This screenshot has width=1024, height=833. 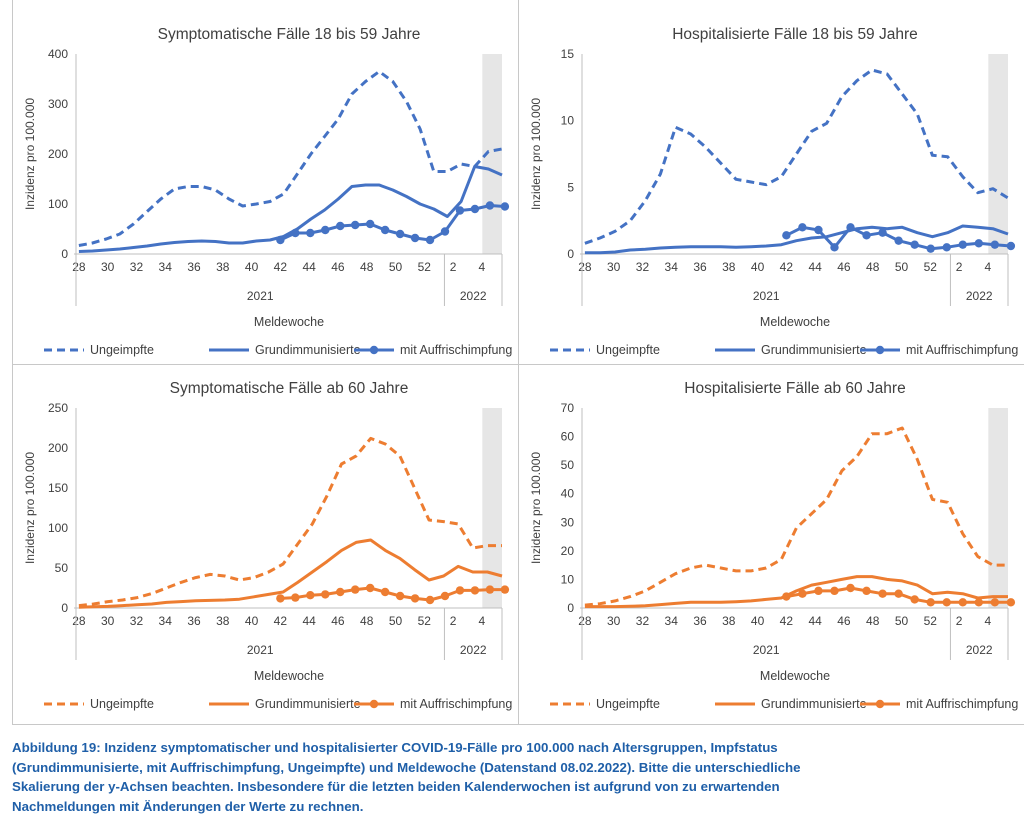 I want to click on legend-marker, so click(x=880, y=704).